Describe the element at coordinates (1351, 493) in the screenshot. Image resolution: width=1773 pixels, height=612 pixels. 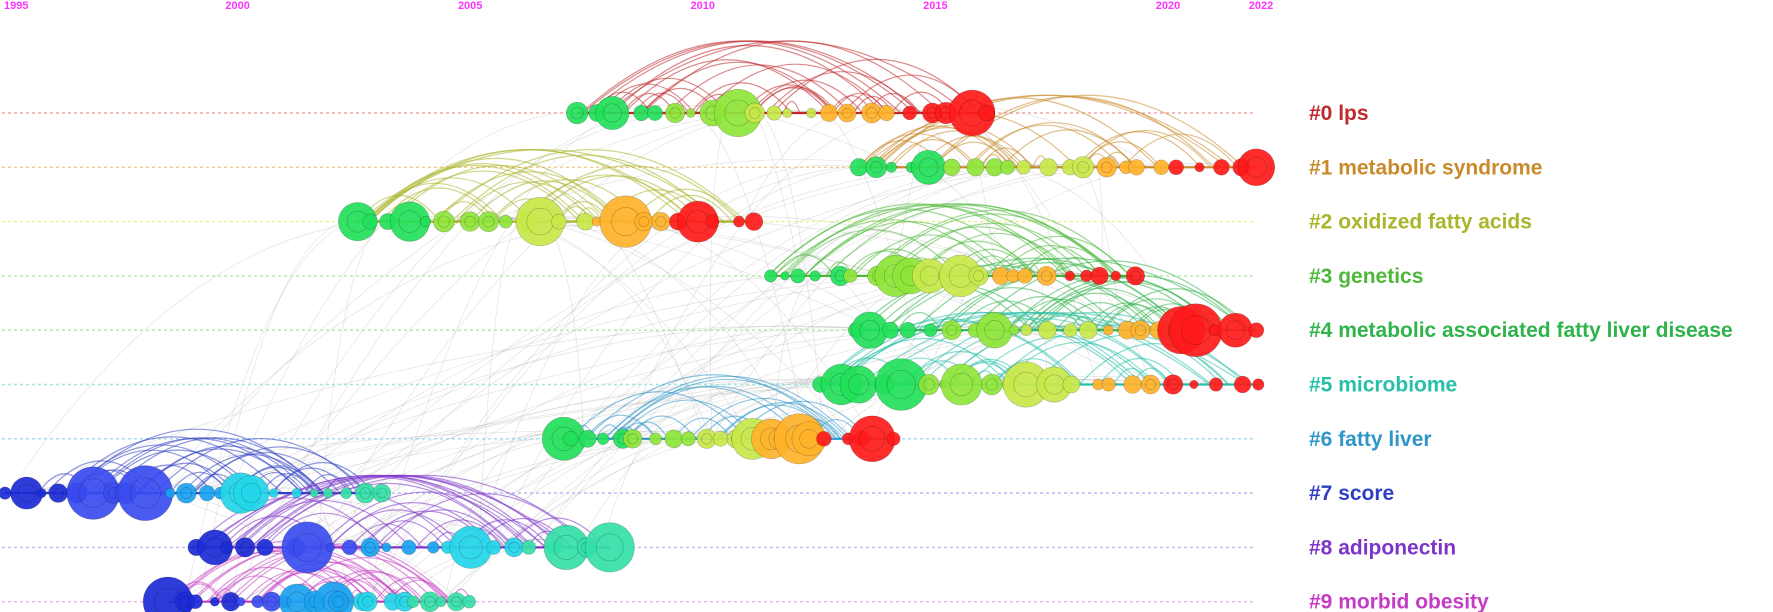
I see `cluster-label-7: #7 score` at that location.